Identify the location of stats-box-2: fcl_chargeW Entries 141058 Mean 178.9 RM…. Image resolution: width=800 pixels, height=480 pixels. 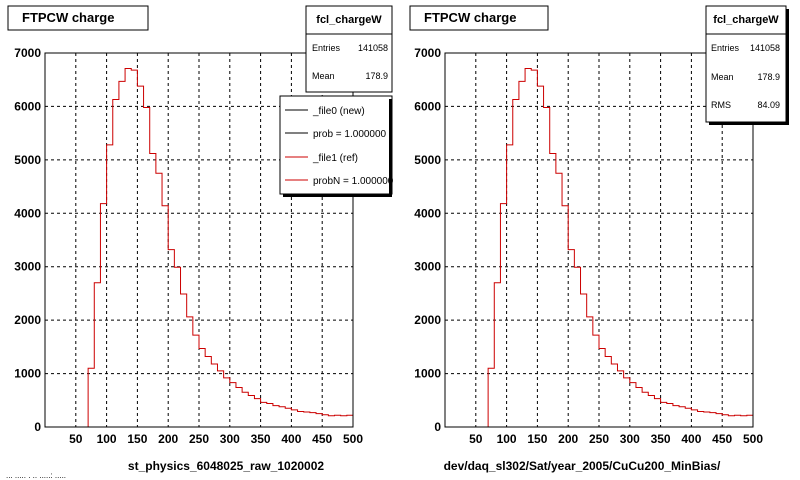
(747, 65).